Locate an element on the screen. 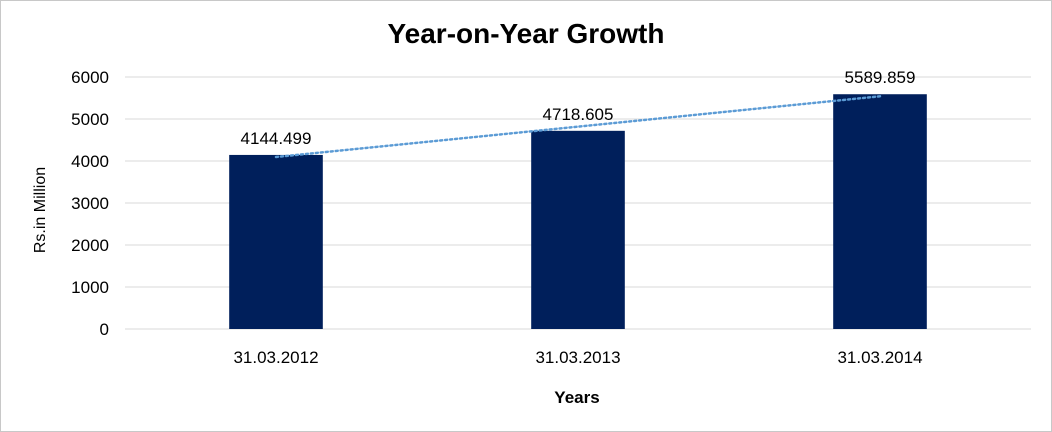 Image resolution: width=1052 pixels, height=432 pixels. y-axis-ticks: 0 1000 2000 3000 4000 5000 6000 is located at coordinates (90, 203).